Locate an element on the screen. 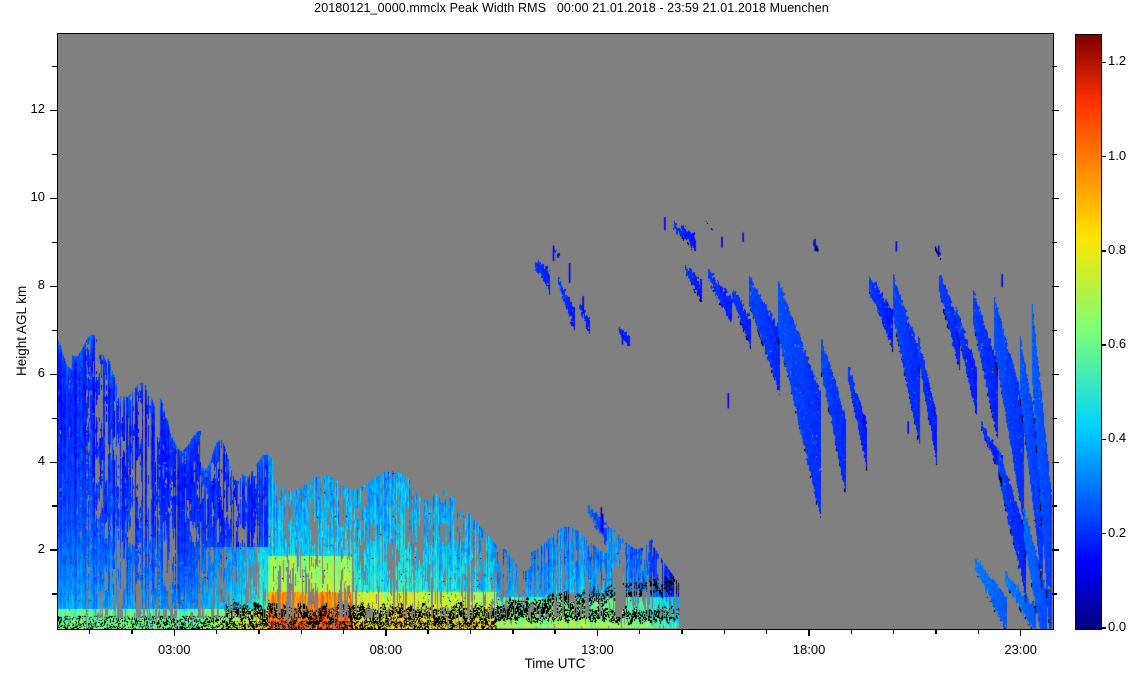 This screenshot has width=1143, height=678. x-axis-tick-label: 03:00 is located at coordinates (174, 649).